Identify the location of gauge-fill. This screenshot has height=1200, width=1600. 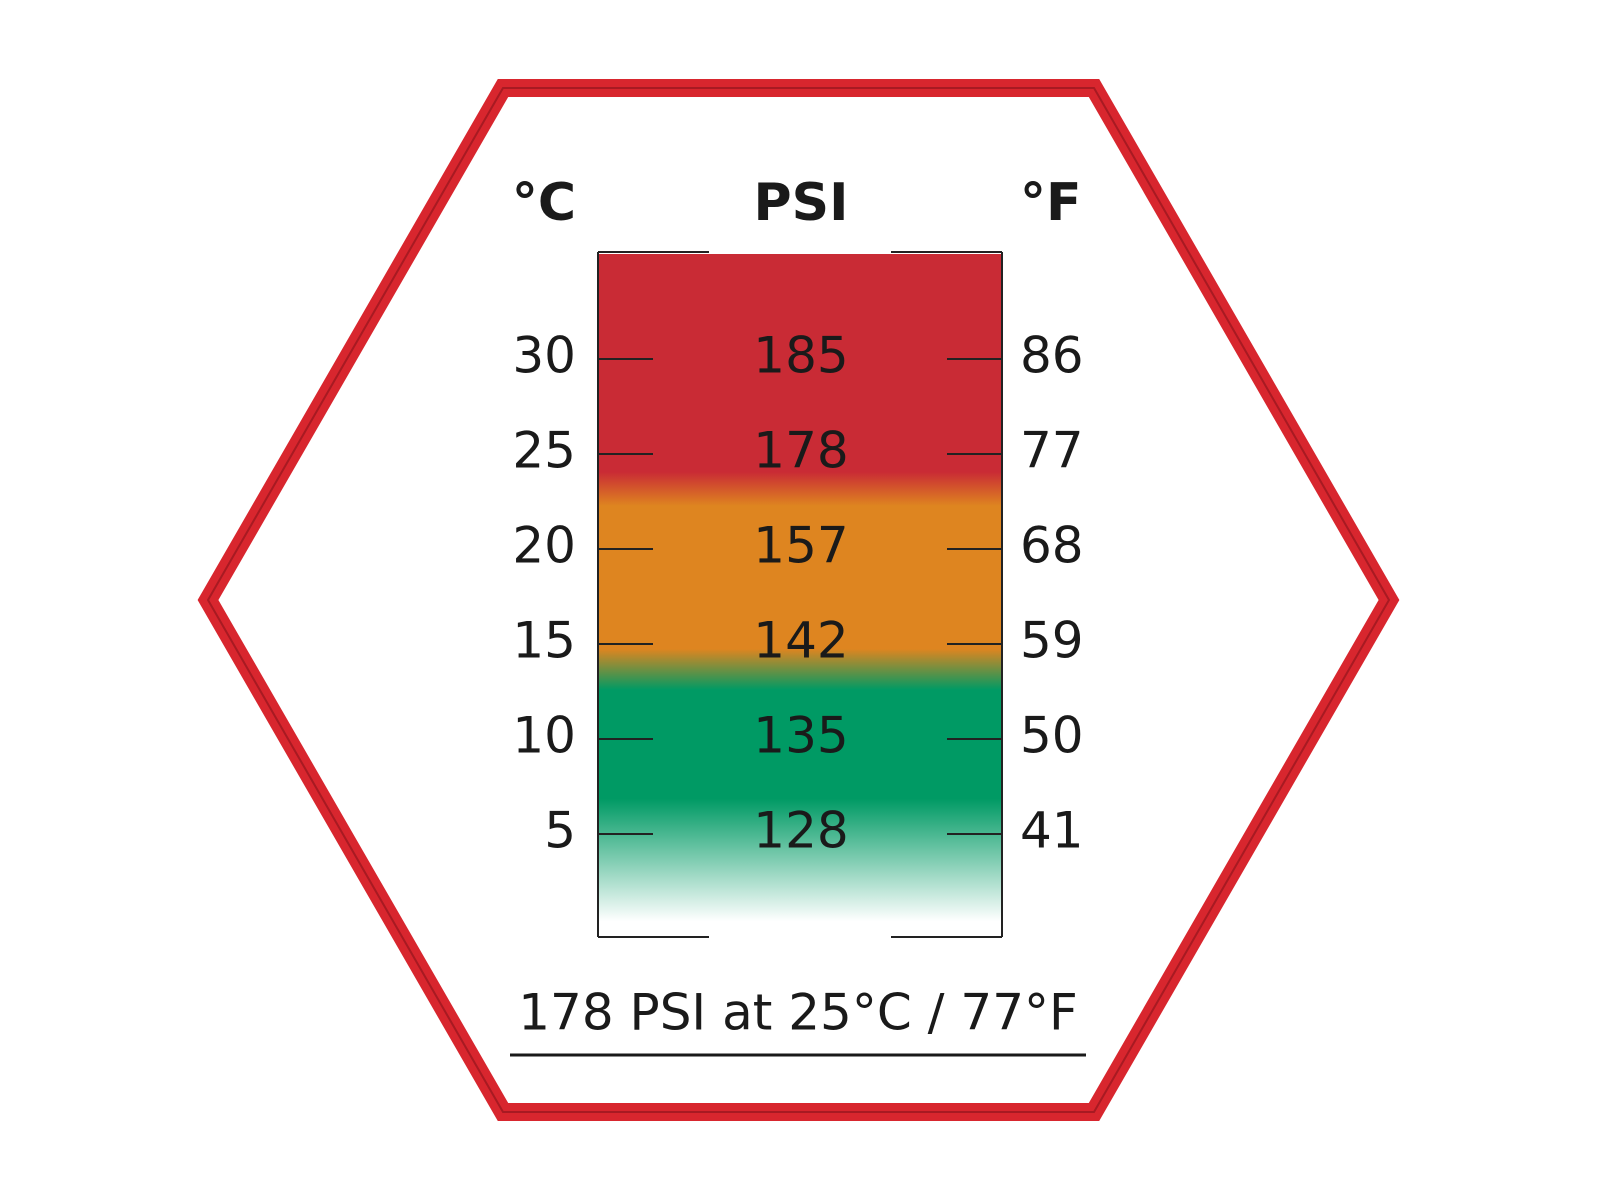
(800, 594).